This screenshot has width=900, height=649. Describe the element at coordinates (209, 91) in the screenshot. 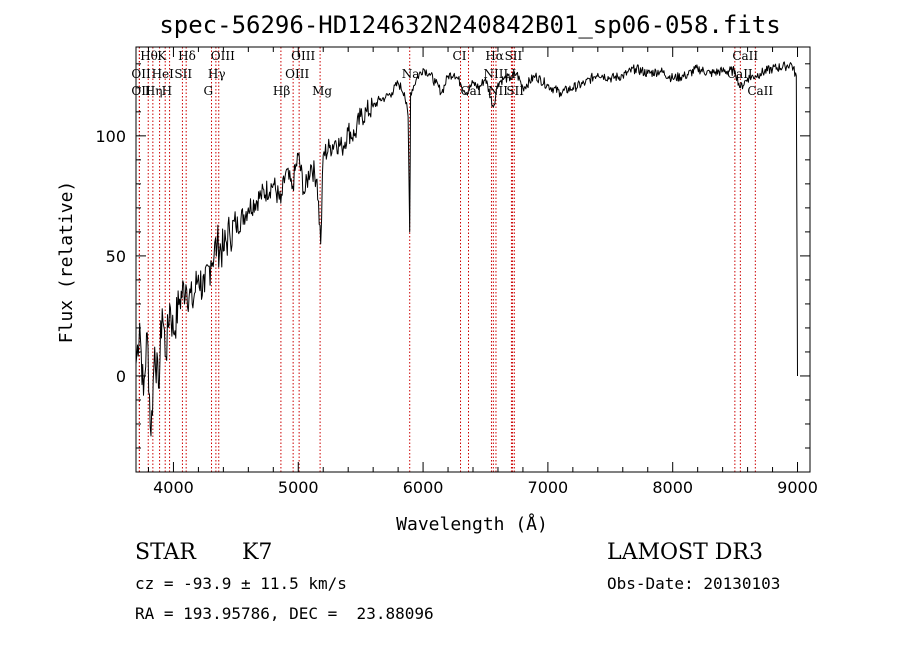

I see `spectral-line-label: G` at that location.